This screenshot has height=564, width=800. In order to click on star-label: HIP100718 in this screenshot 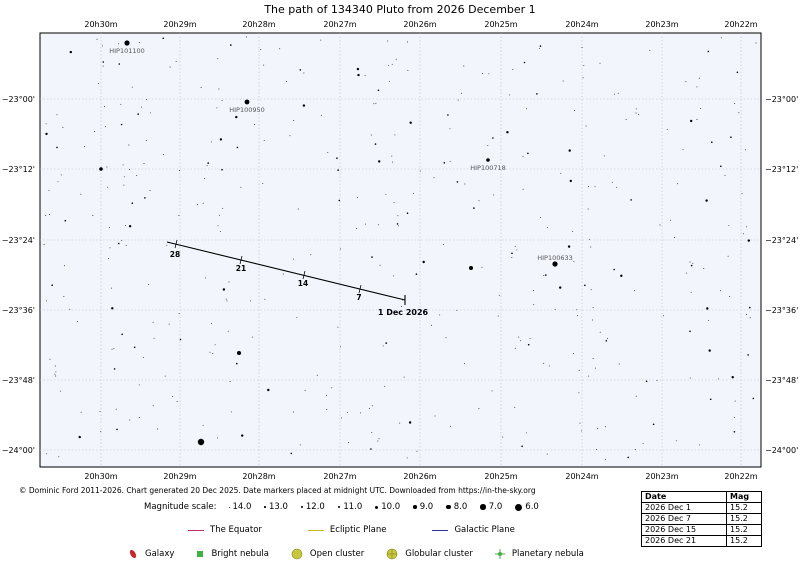, I will do `click(488, 168)`.